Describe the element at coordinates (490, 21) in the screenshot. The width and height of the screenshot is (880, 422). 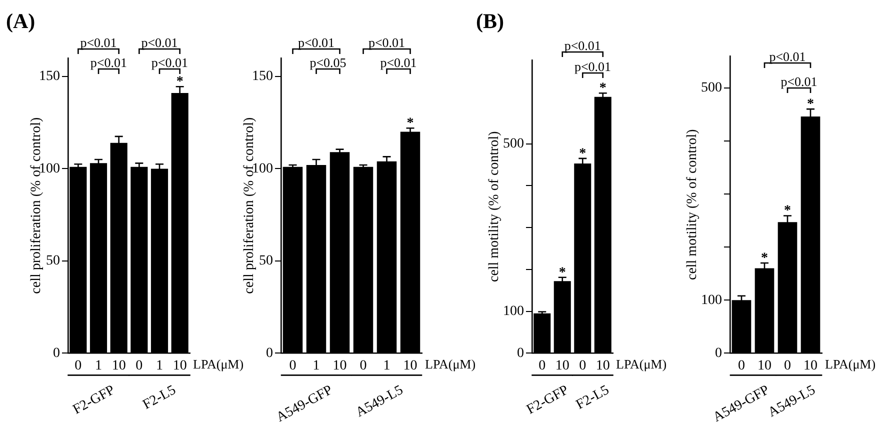
I see `chart-title: (B)` at that location.